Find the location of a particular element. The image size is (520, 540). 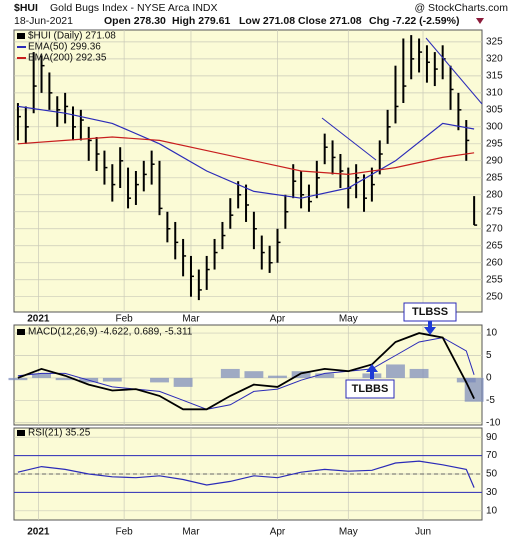

open: Open 278.30 is located at coordinates (135, 21).